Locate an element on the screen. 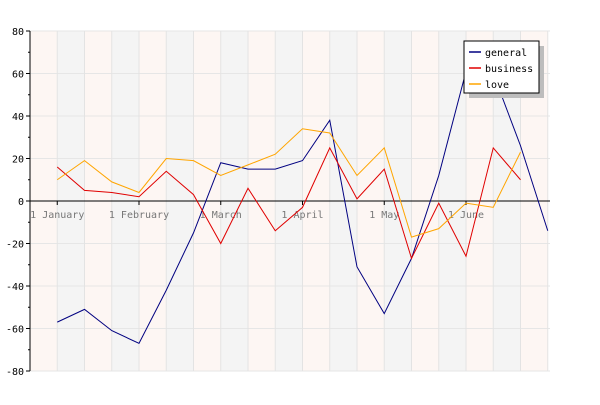 This screenshot has height=405, width=600. x-tick-label: 1 April is located at coordinates (302, 215).